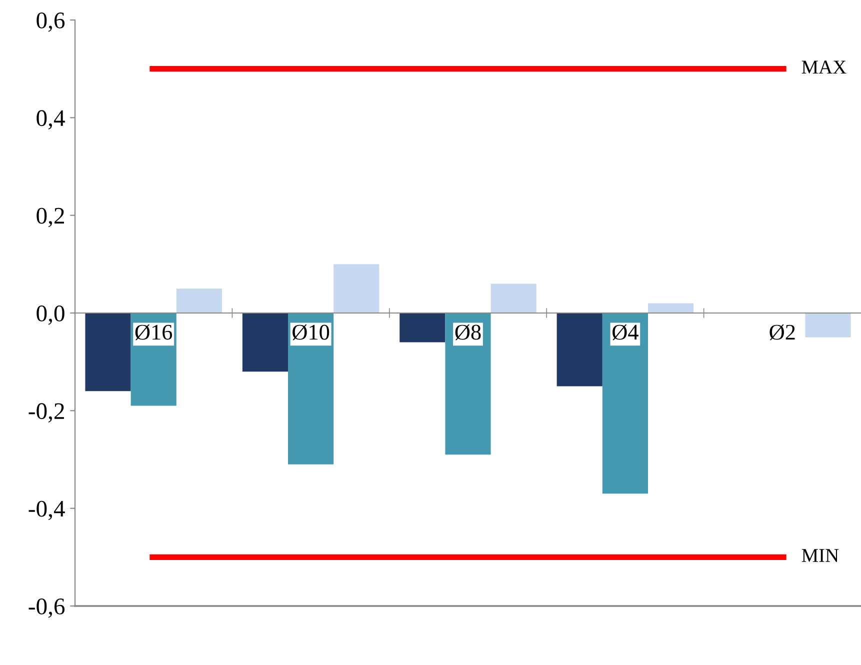  I want to click on y-tick-label: 0,6, so click(50, 22).